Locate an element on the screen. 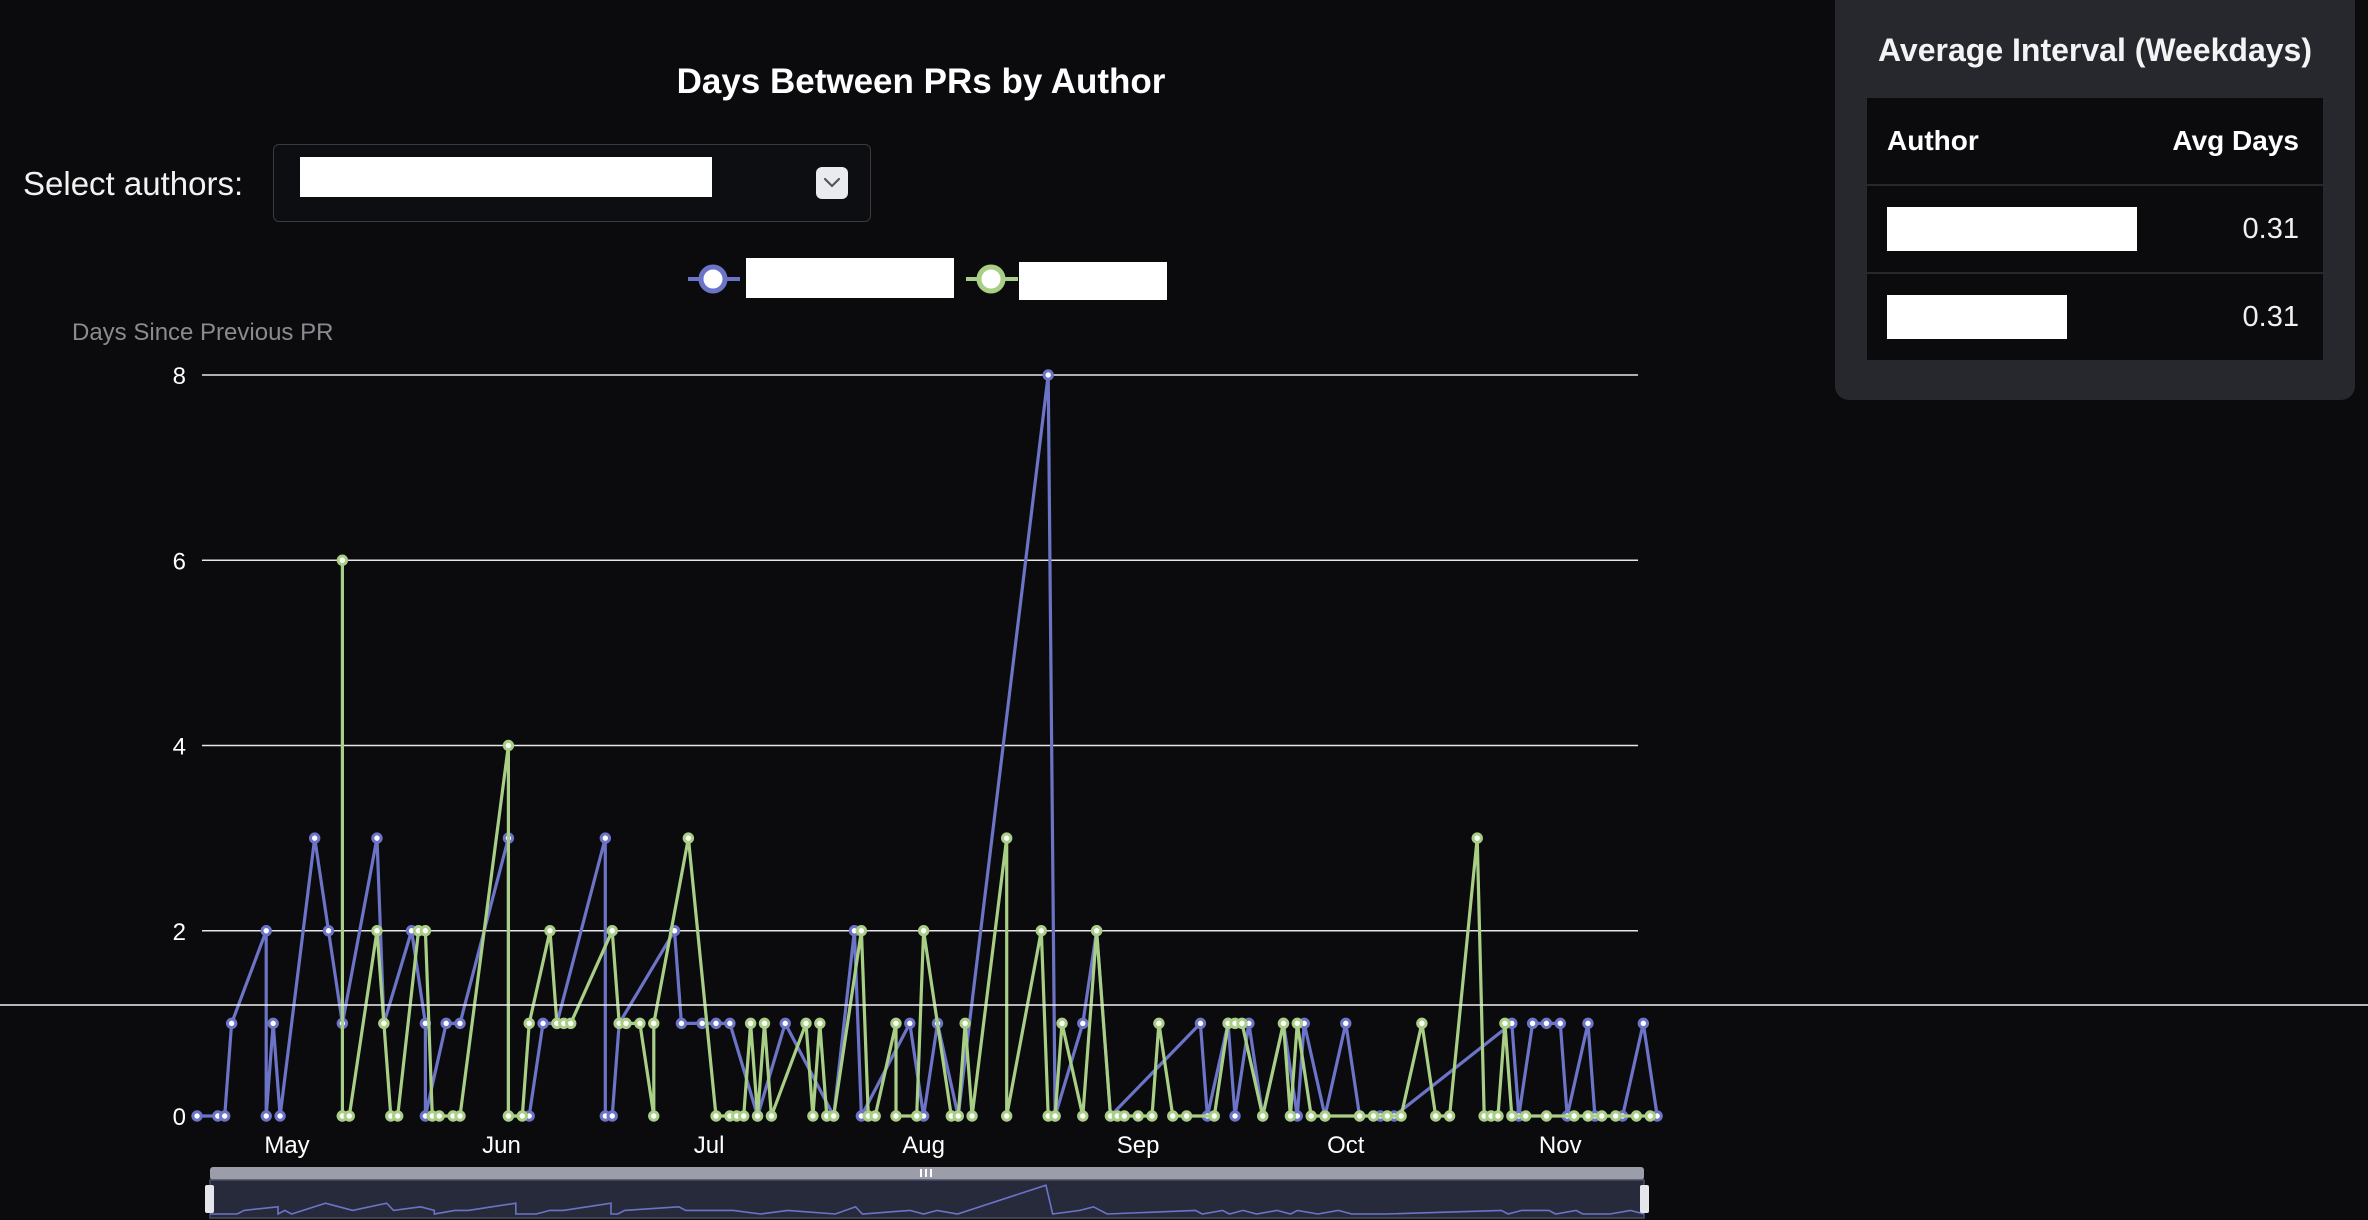 The image size is (2368, 1220). y-tick-label: 4 is located at coordinates (179, 747).